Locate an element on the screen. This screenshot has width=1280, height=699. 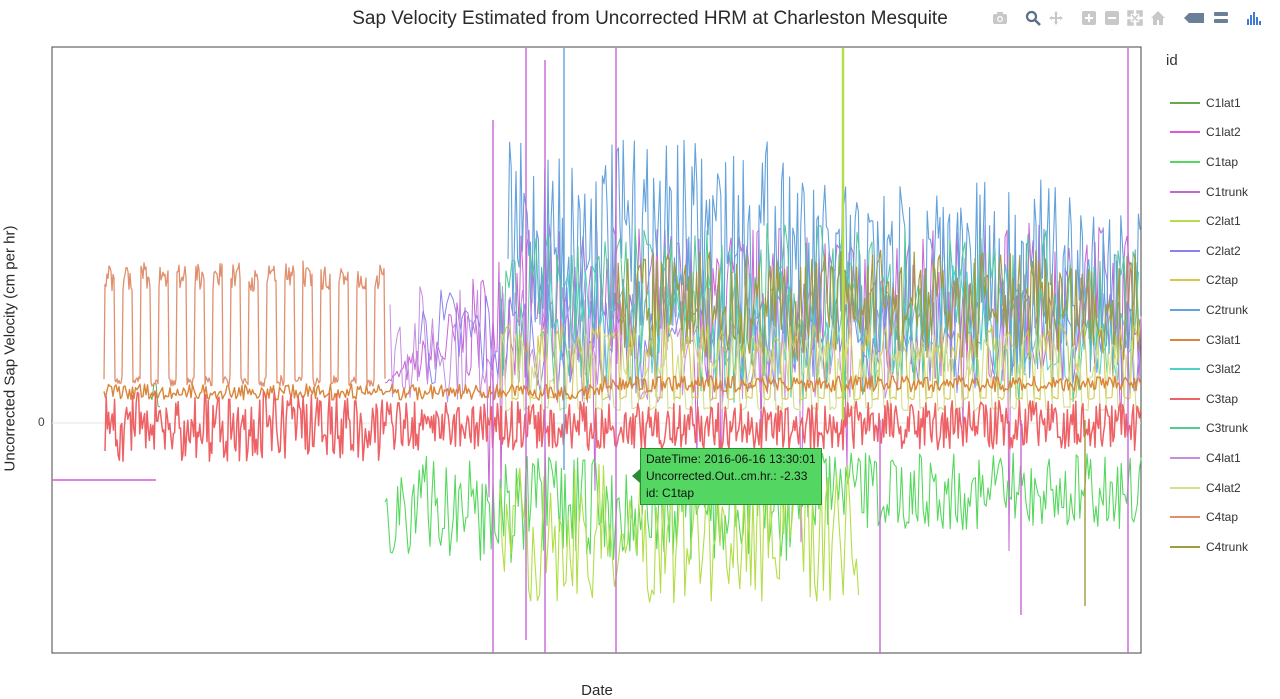
legend-item-c1lat2: C1lat2 is located at coordinates (1217, 133).